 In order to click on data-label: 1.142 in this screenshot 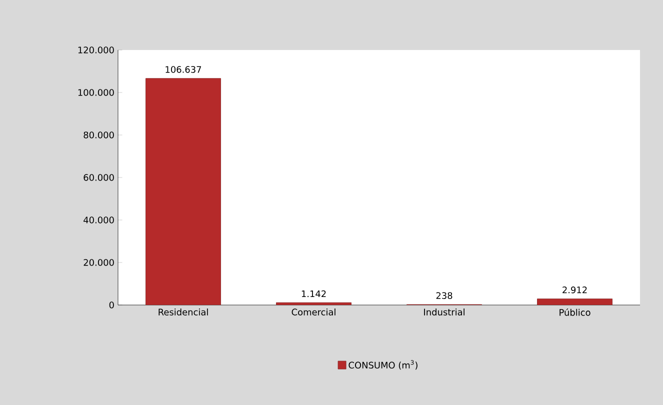, I will do `click(314, 294)`.